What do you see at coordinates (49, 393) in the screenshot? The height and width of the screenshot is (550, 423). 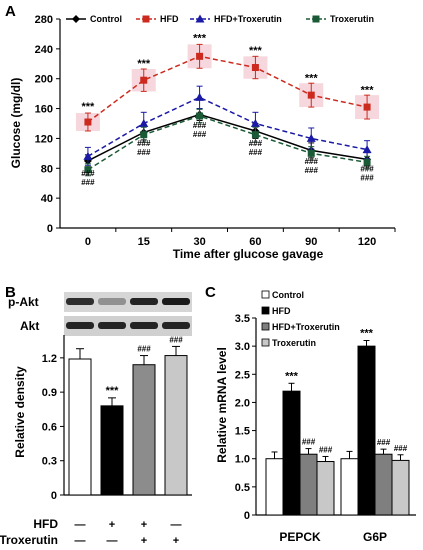 I see `y-tick-label: 0.9` at bounding box center [49, 393].